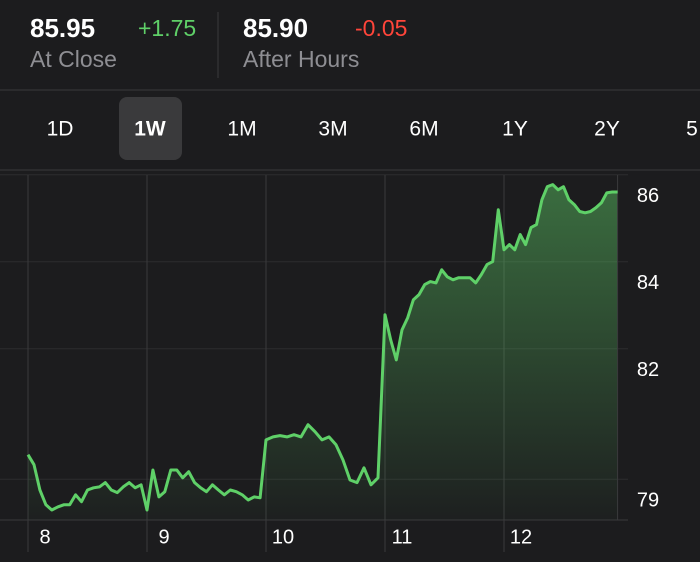 The width and height of the screenshot is (700, 562). Describe the element at coordinates (692, 129) in the screenshot. I see `tab: 5` at that location.